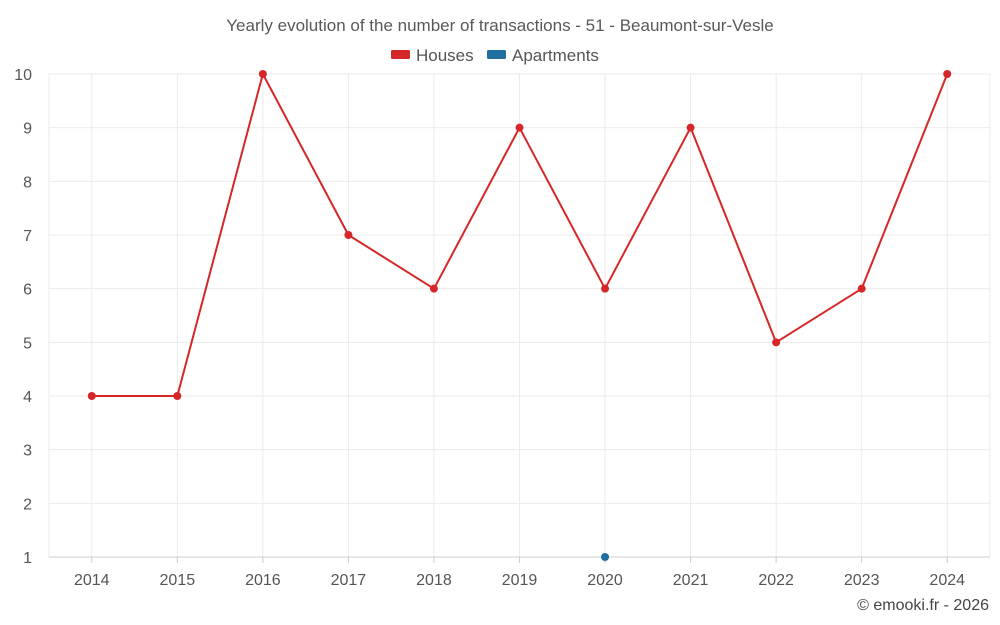 This screenshot has height=625, width=1000. What do you see at coordinates (27, 182) in the screenshot?
I see `y-tick-label: 8` at bounding box center [27, 182].